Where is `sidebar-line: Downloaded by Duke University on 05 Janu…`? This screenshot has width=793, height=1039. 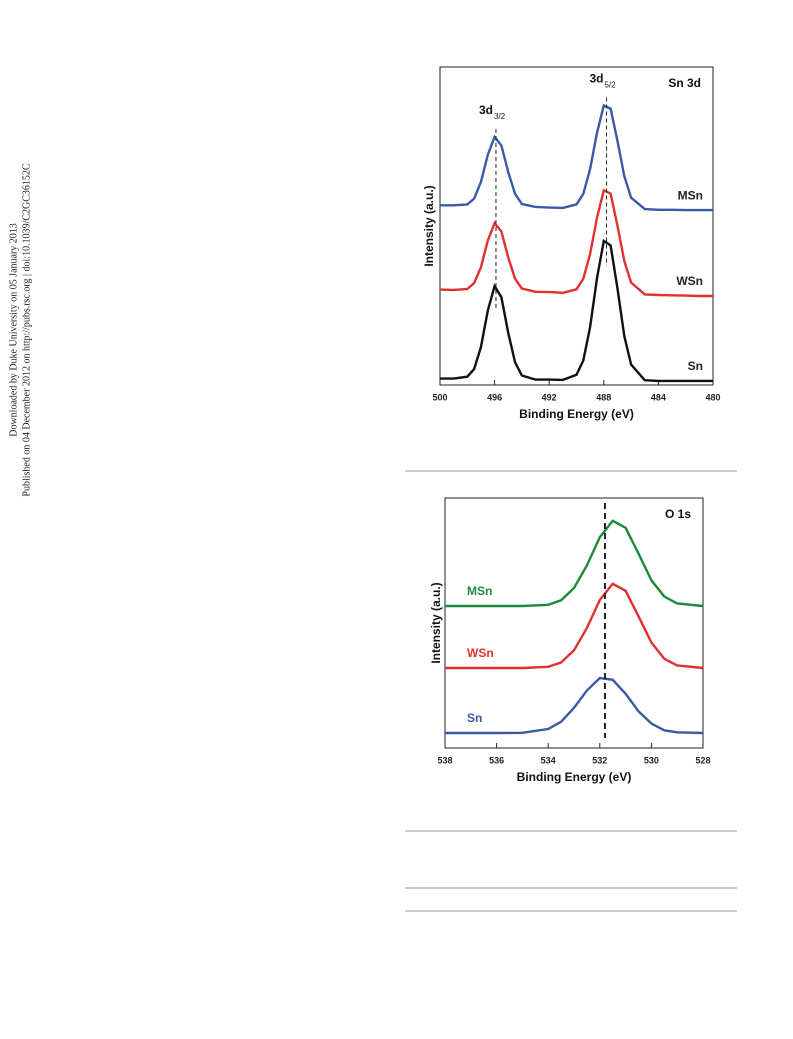
sidebar-line: Downloaded by Duke University on 05 Janu… is located at coordinates (13, 330).